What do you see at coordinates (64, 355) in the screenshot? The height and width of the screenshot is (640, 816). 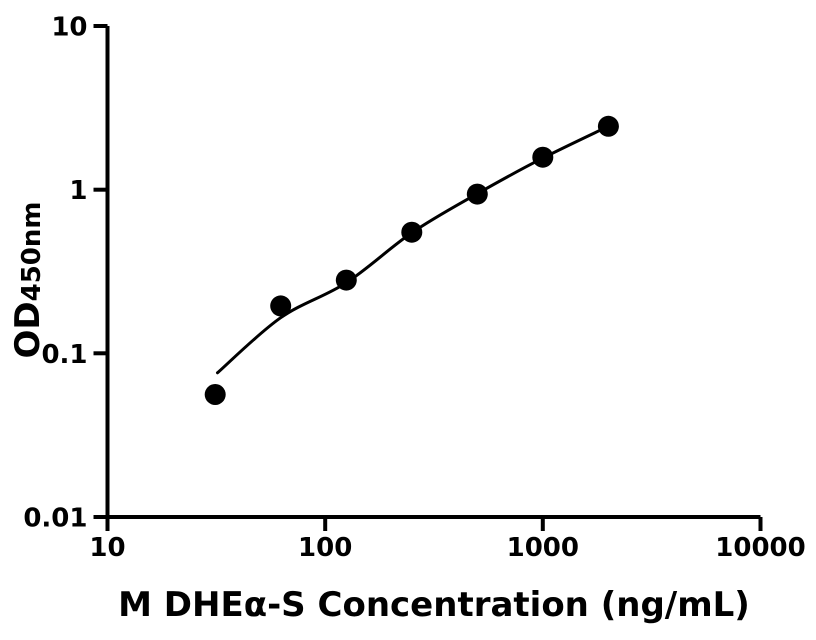 I see `y-tick-label: 0.1` at bounding box center [64, 355].